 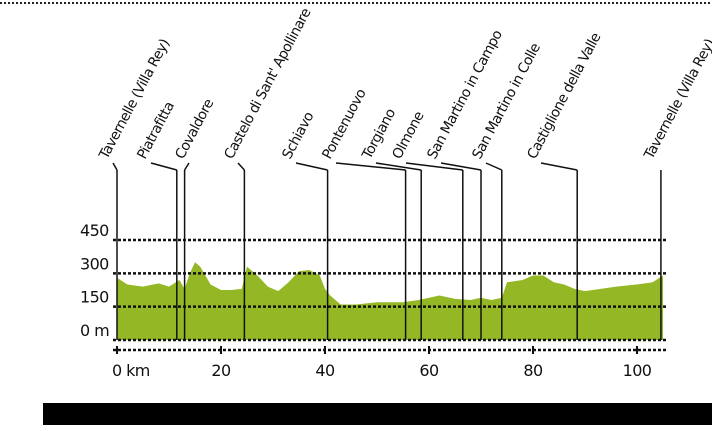 What do you see at coordinates (325, 370) in the screenshot?
I see `x-tick-label: 40` at bounding box center [325, 370].